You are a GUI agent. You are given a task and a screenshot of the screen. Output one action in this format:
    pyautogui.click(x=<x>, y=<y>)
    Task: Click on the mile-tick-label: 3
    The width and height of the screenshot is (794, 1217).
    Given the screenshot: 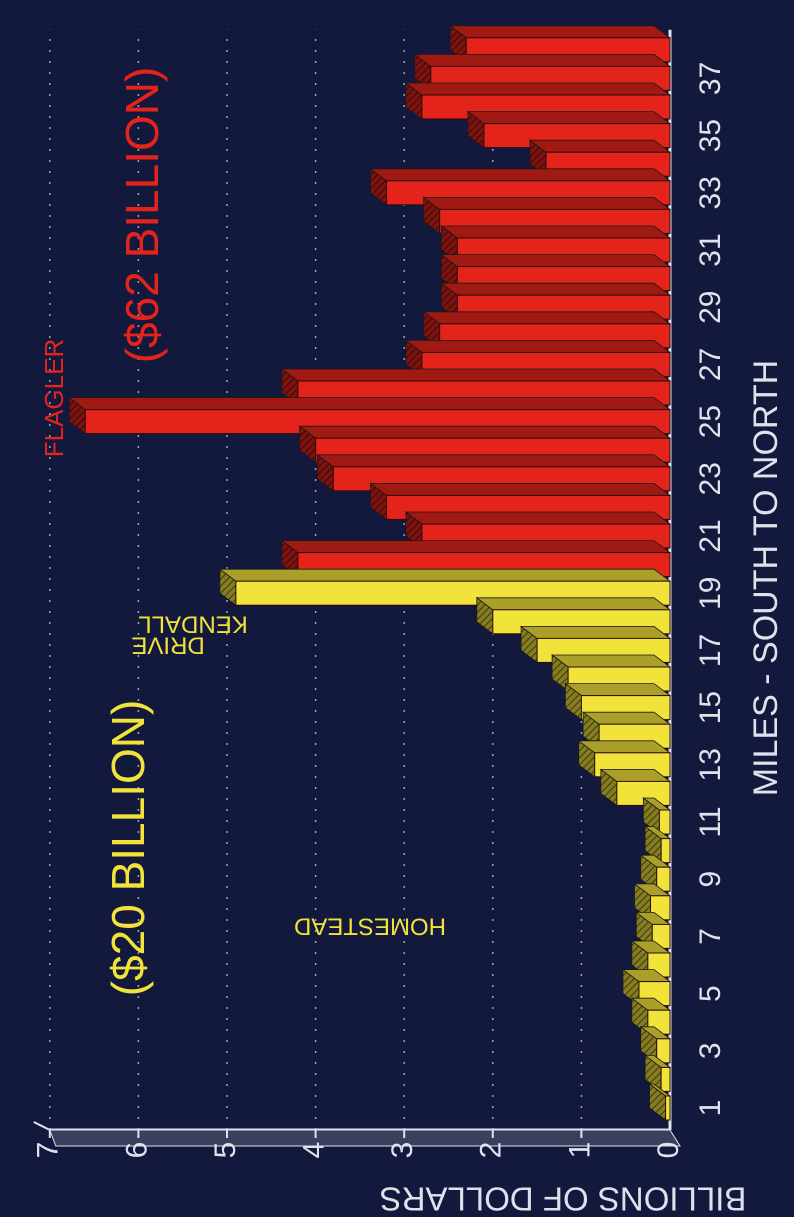 What is the action you would take?
    pyautogui.click(x=710, y=1050)
    